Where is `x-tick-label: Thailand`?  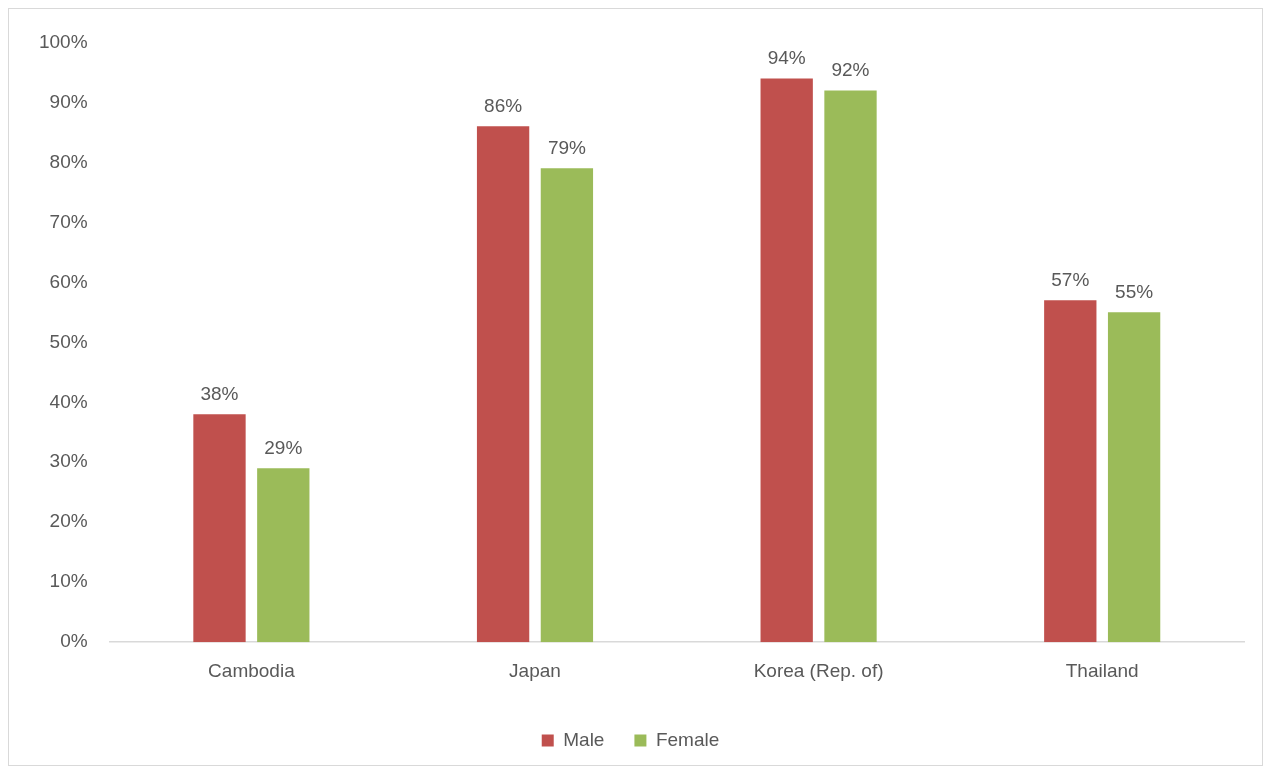
x-tick-label: Thailand is located at coordinates (1102, 670).